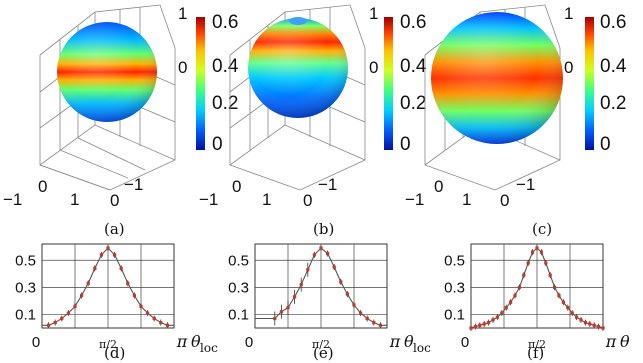 This screenshot has height=363, width=643. Describe the element at coordinates (606, 83) in the screenshot. I see `colorbar: 0.6 0.4 0.2 0` at that location.